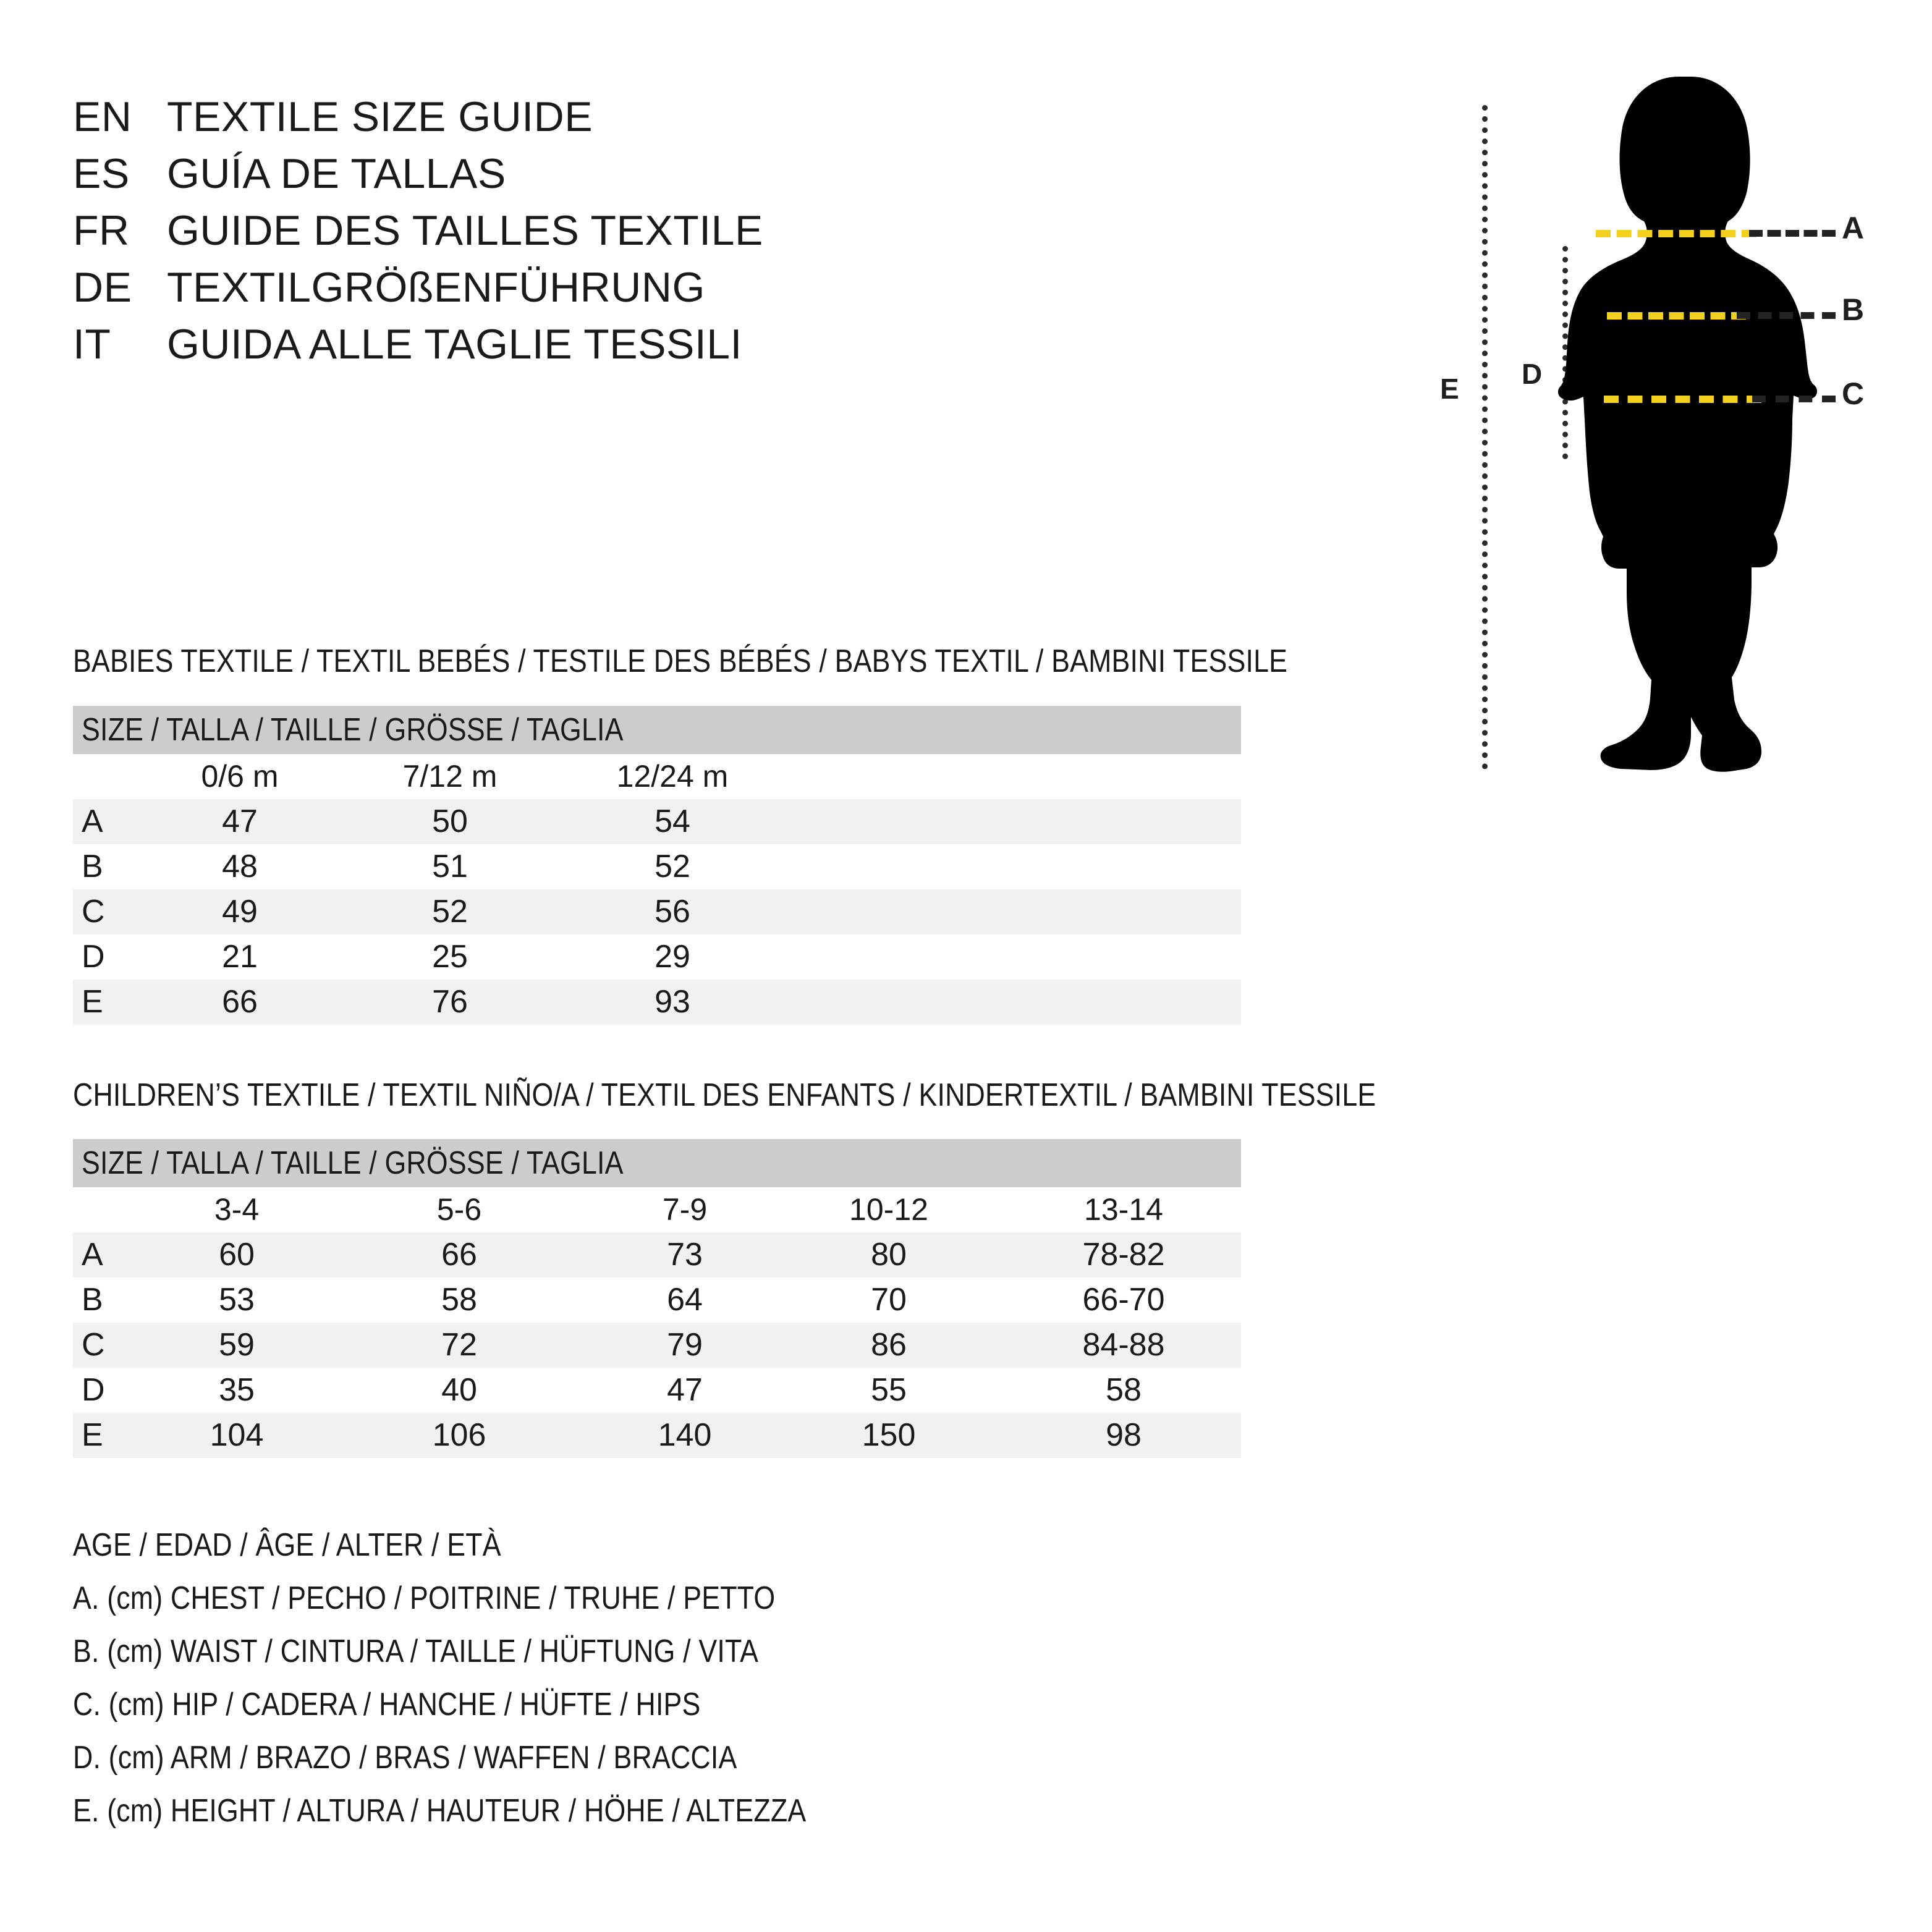  What do you see at coordinates (1124, 1435) in the screenshot?
I see `children-cell-e-4: 98` at bounding box center [1124, 1435].